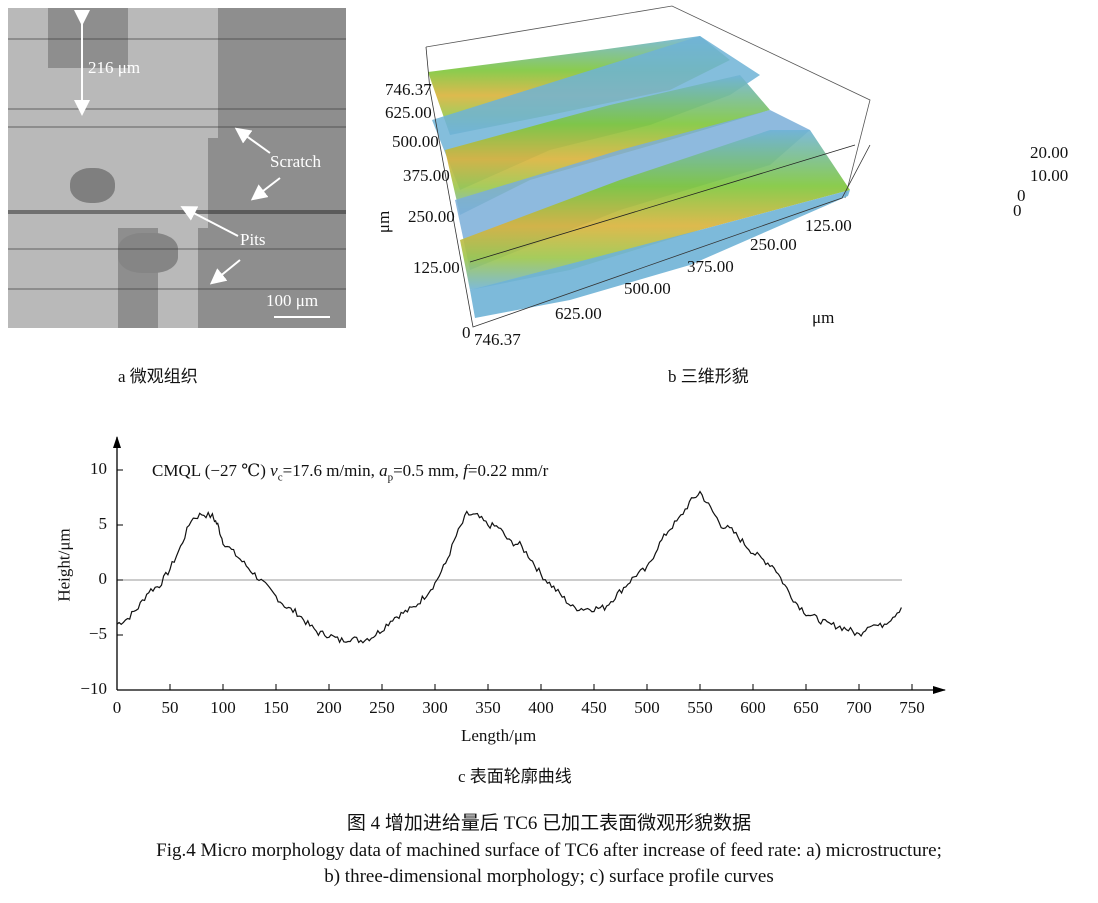  Describe the element at coordinates (202, 164) in the screenshot. I see `annotation-arrows` at that location.